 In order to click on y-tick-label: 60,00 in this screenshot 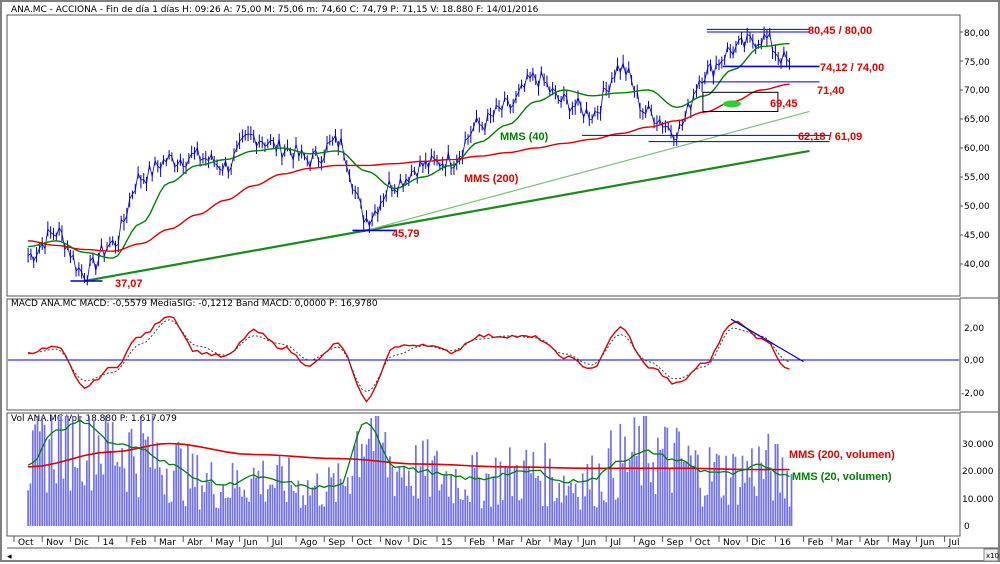, I will do `click(977, 149)`.